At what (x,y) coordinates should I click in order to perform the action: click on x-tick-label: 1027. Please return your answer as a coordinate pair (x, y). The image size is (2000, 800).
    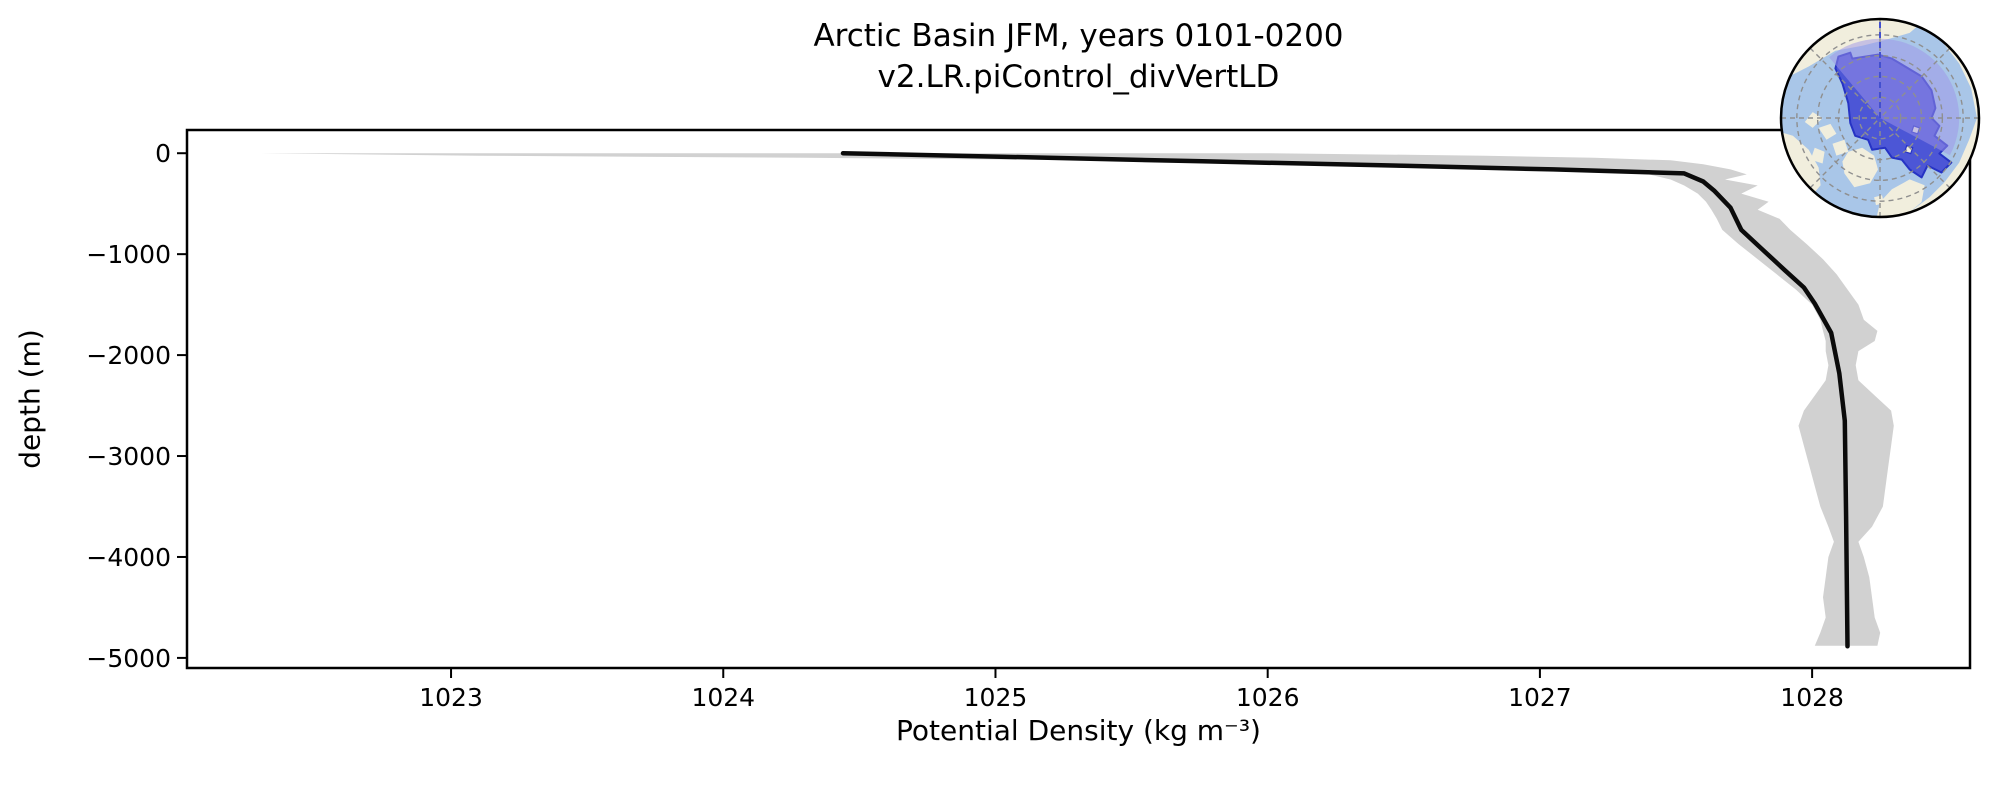
    Looking at the image, I should click on (1540, 697).